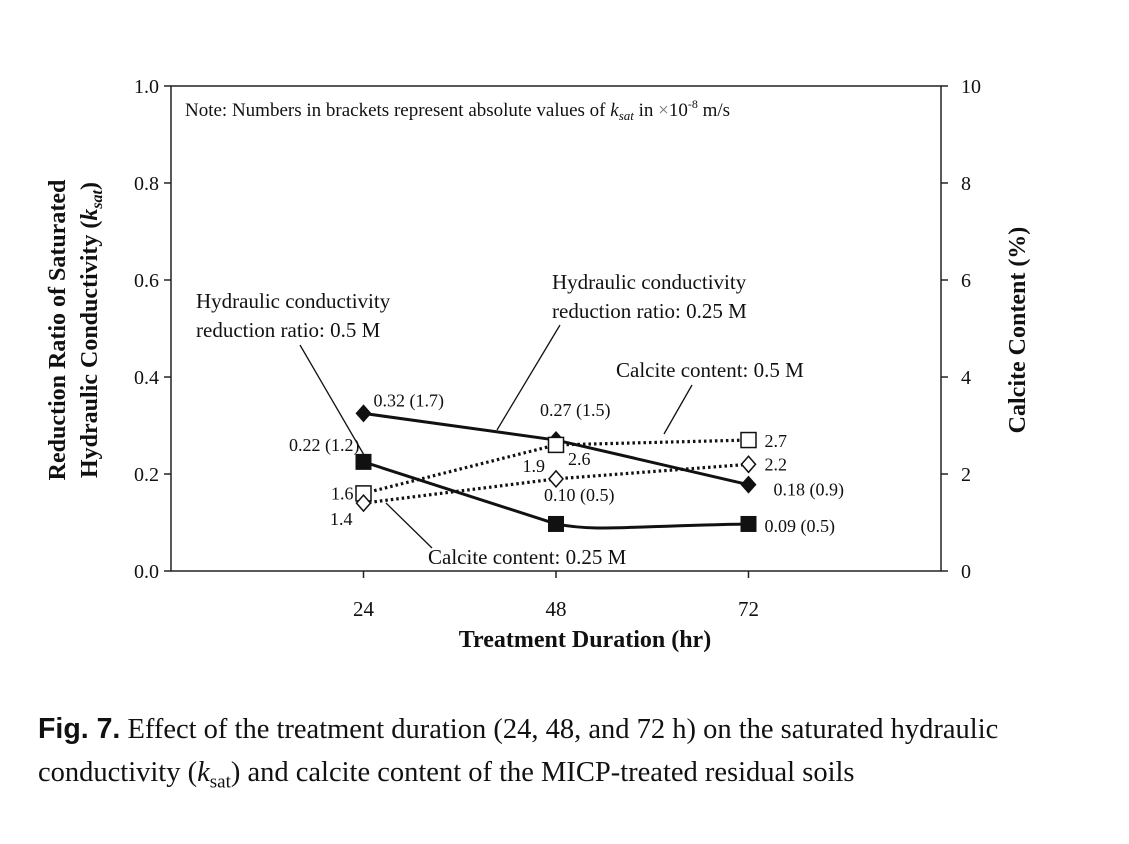 This screenshot has height=844, width=1129. I want to click on data-label-cc05: 2.7, so click(776, 441).